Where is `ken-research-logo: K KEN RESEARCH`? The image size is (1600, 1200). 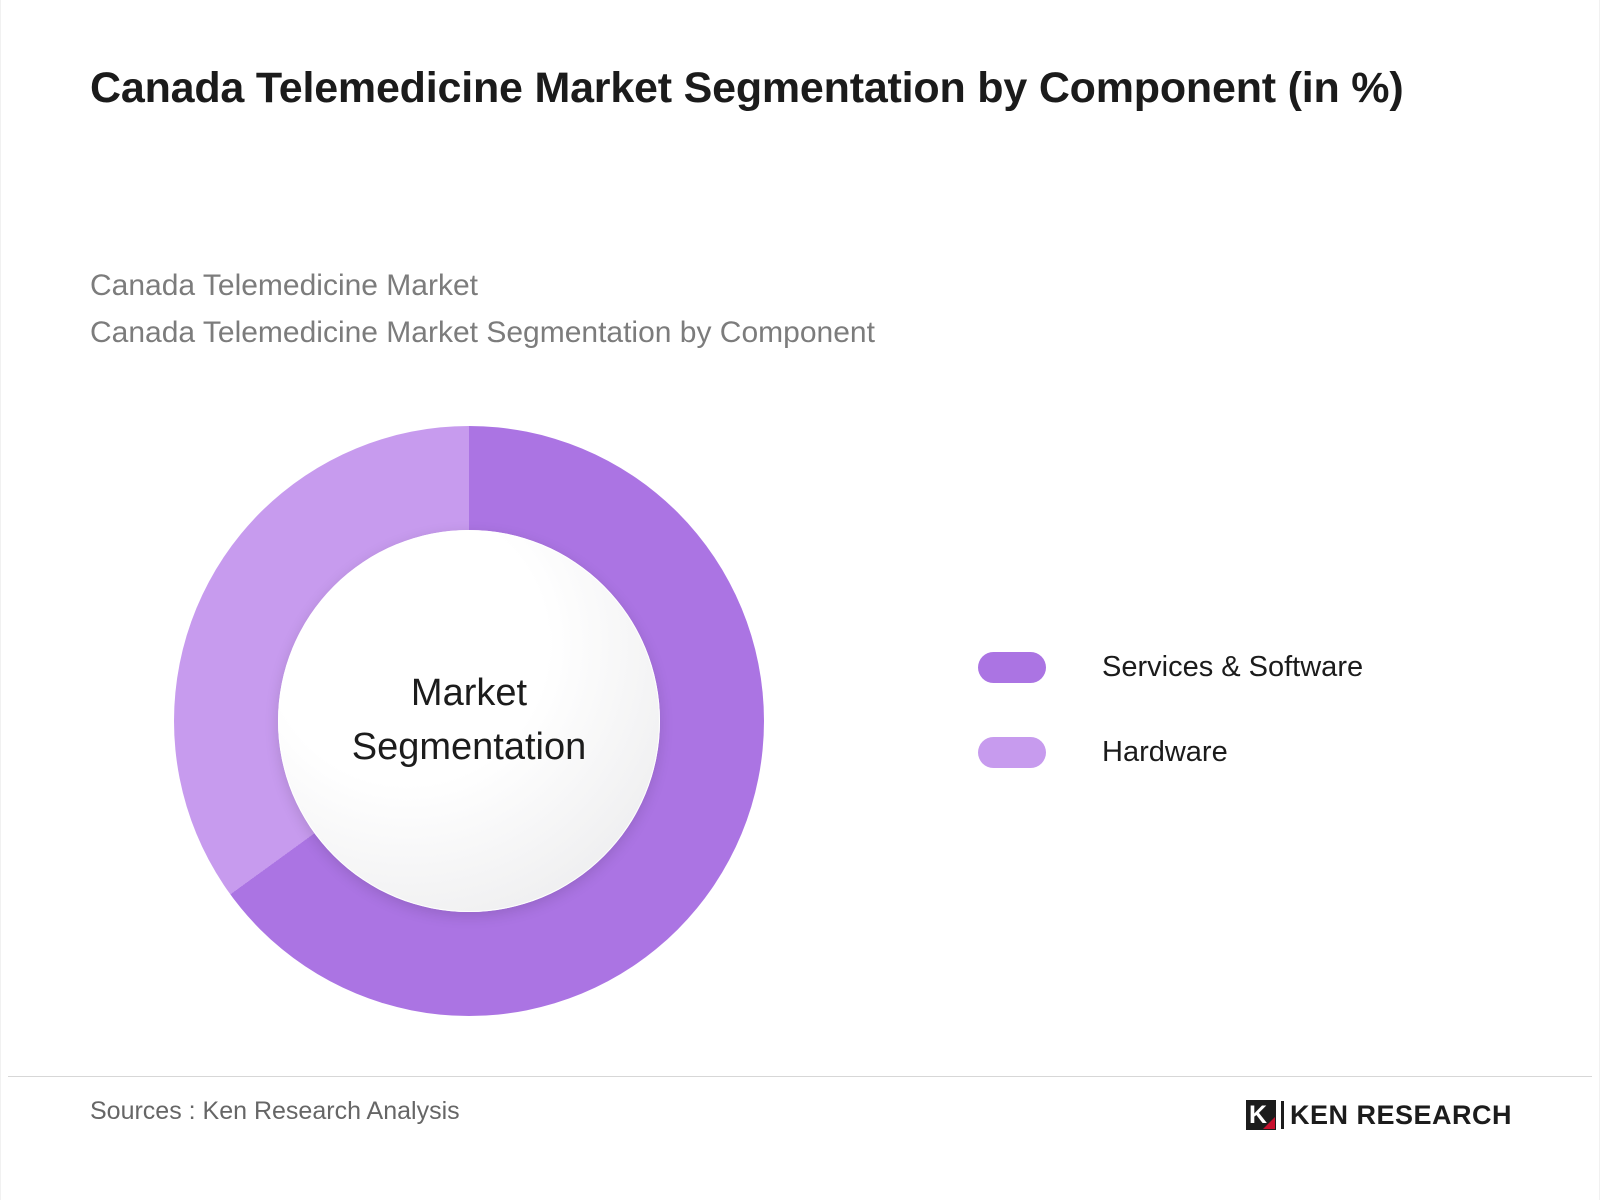
ken-research-logo: K KEN RESEARCH is located at coordinates (1378, 1115).